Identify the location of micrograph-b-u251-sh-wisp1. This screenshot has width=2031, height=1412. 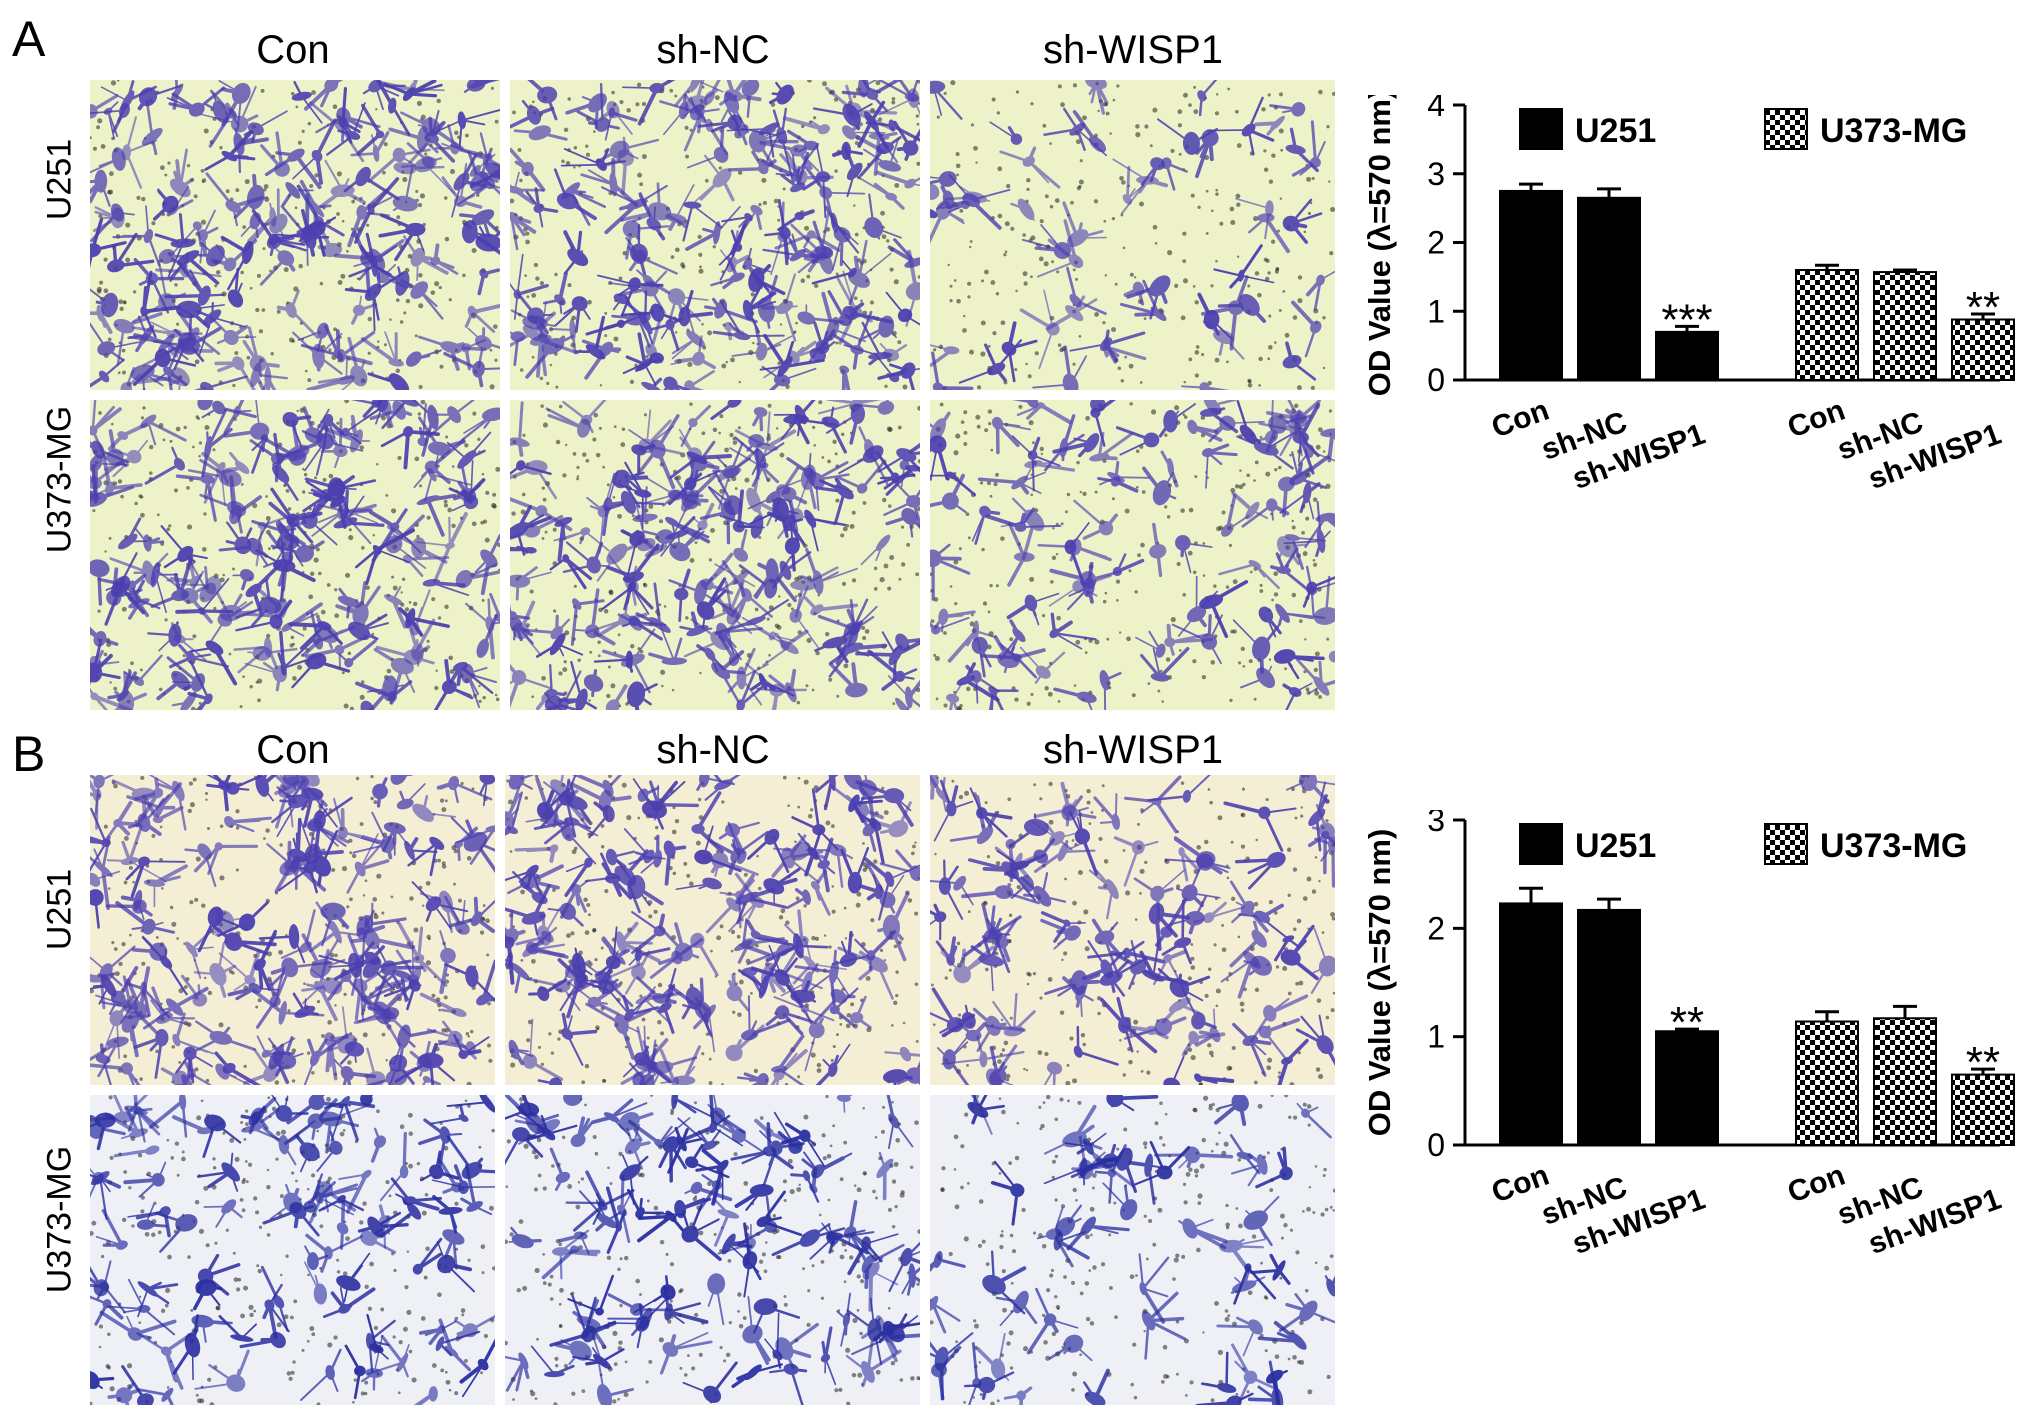
(1132, 930).